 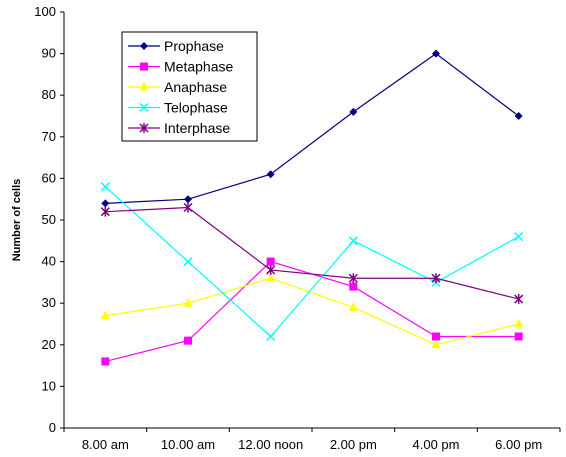 I want to click on x-tick-label: 6.00 pm, so click(x=518, y=444).